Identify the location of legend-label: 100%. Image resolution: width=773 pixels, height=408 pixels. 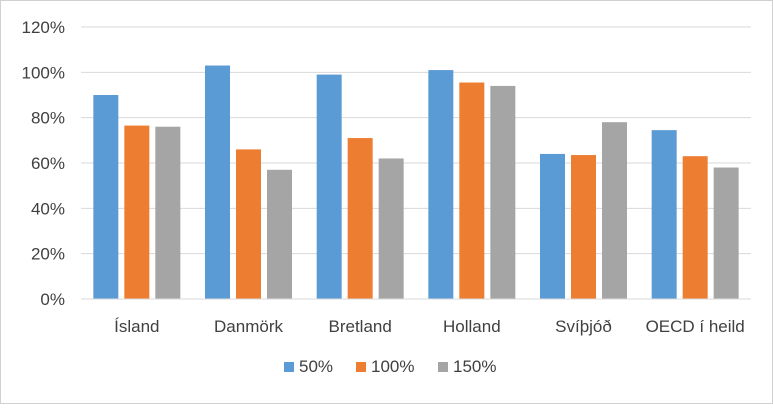
(392, 366).